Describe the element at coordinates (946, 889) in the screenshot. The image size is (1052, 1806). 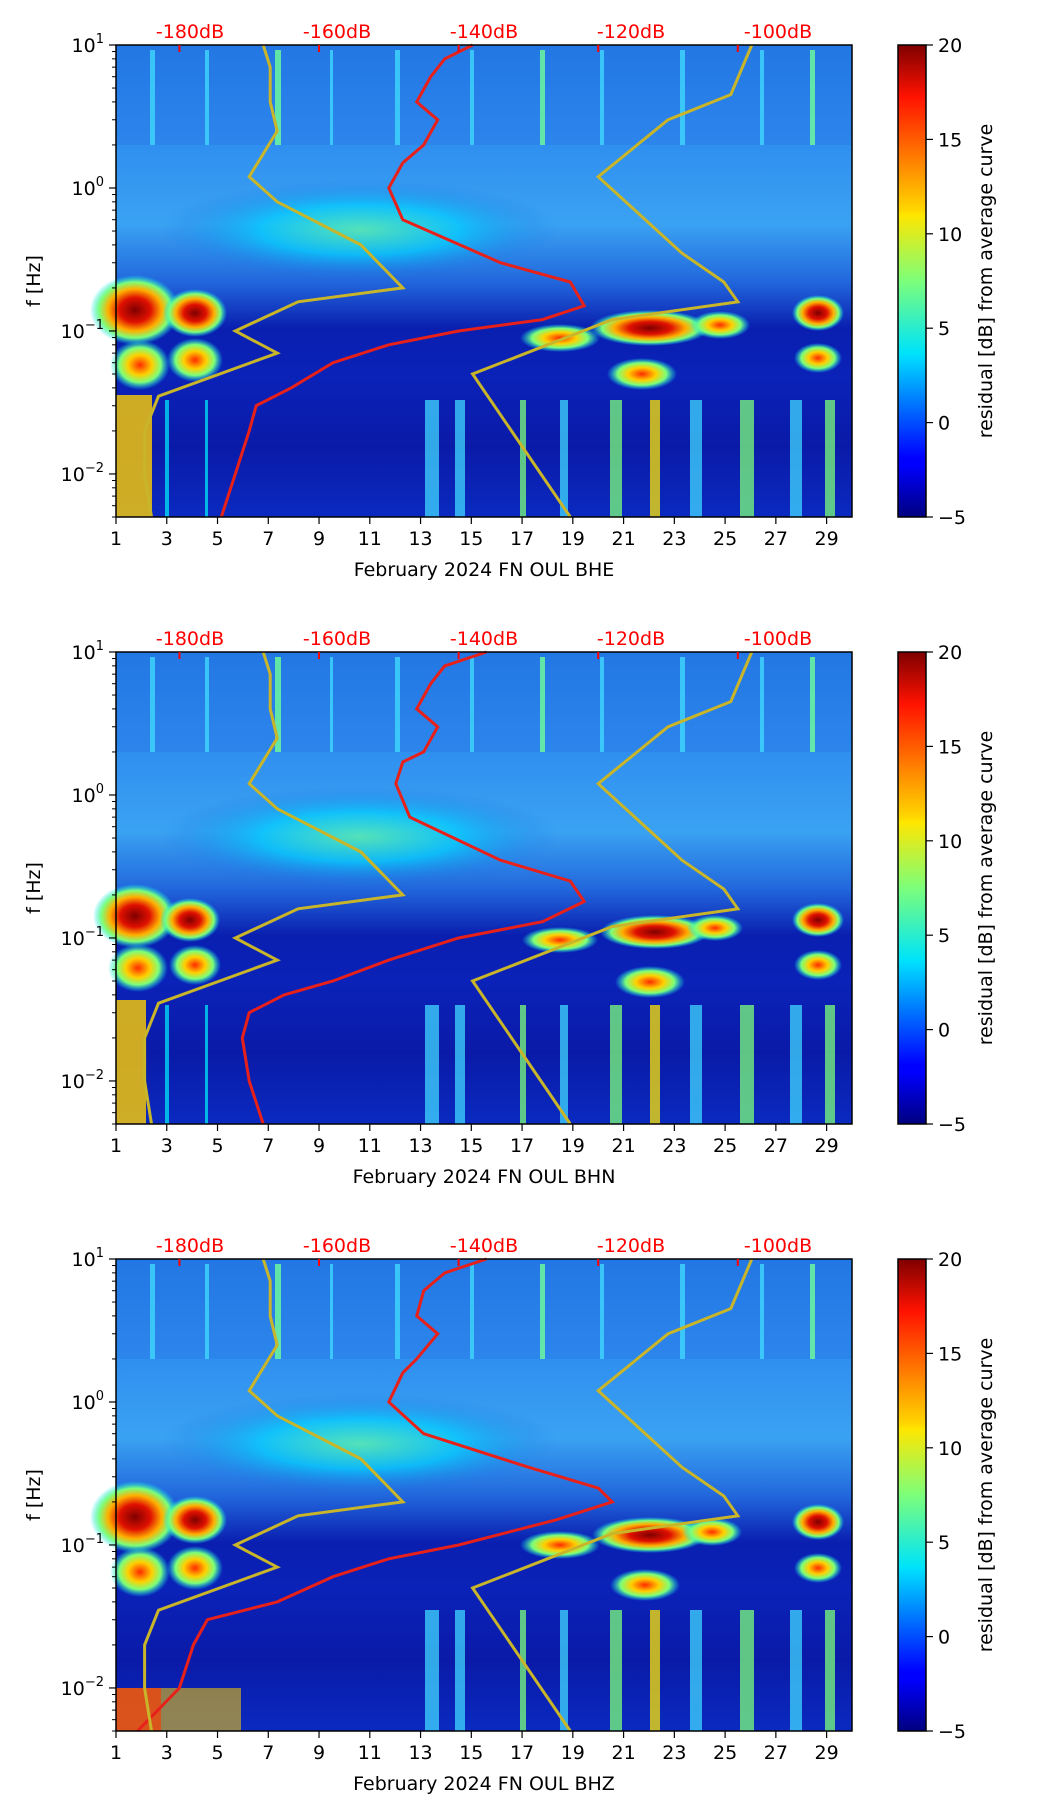
I see `colorbar-ticks: 20 15 10 5 0 −5` at that location.